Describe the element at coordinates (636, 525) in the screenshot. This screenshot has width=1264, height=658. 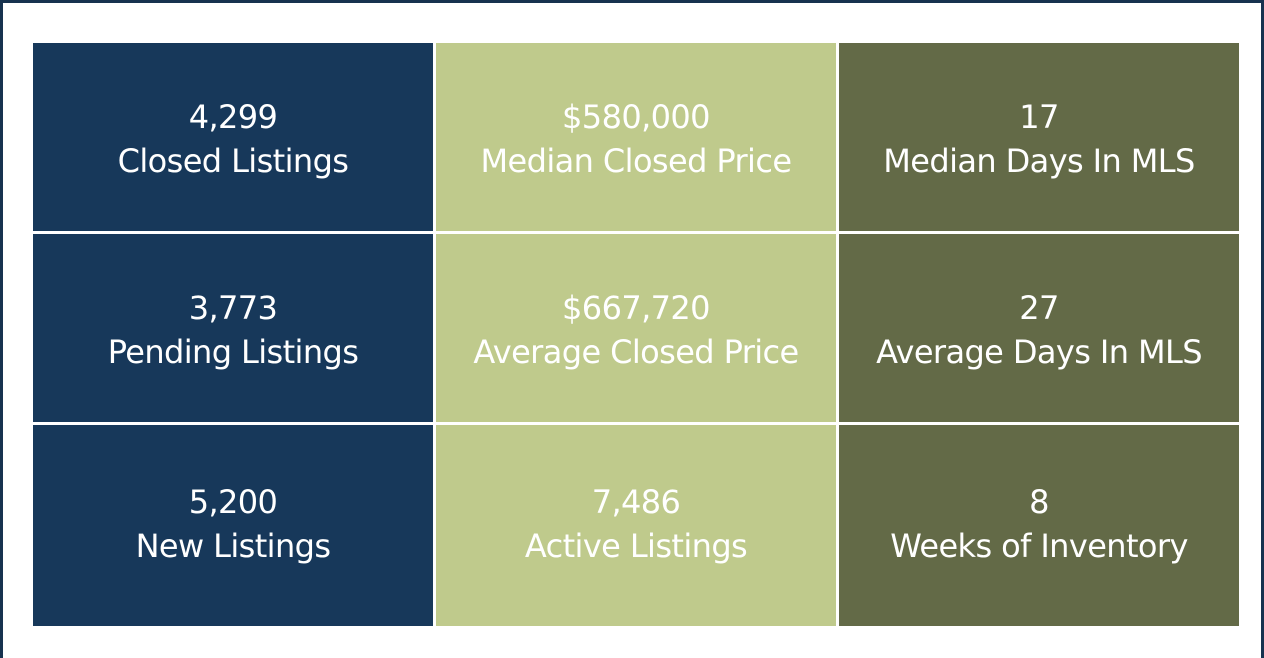
I see `active-listings-tile: 7,486 Active Listings` at that location.